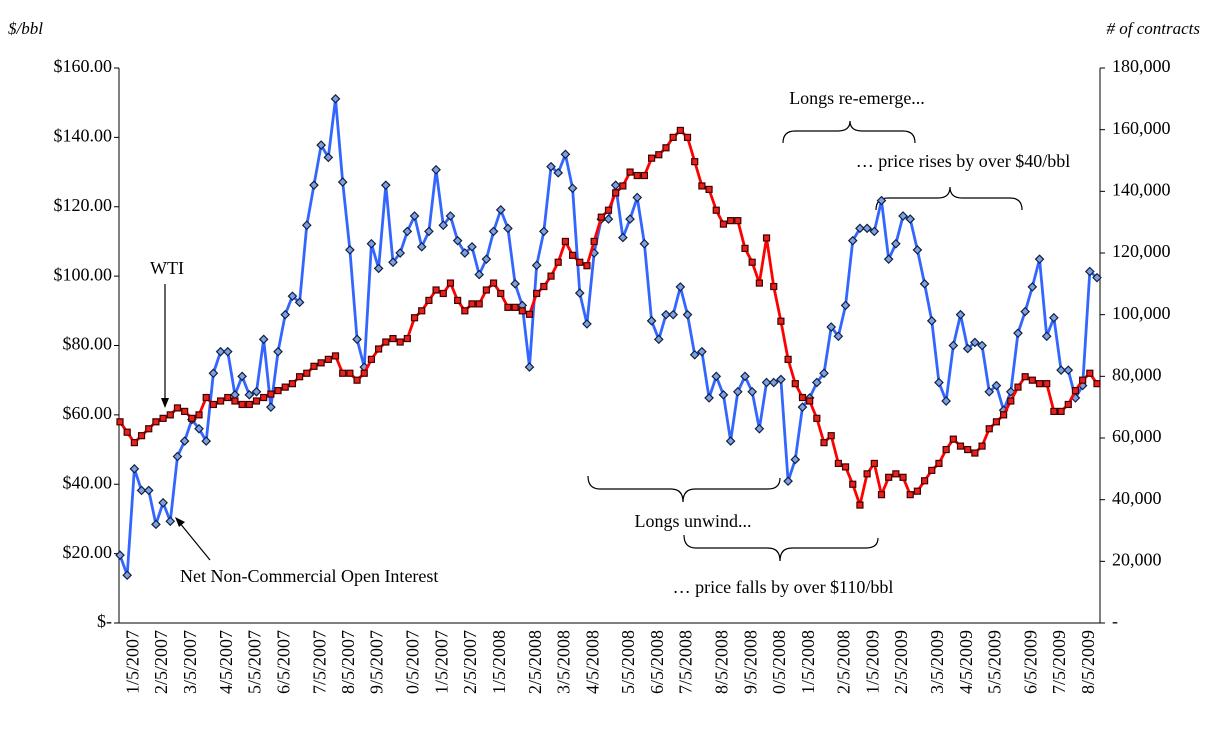 This screenshot has width=1207, height=733. Describe the element at coordinates (190, 662) in the screenshot. I see `x-tick-label: 3/5/2007` at that location.